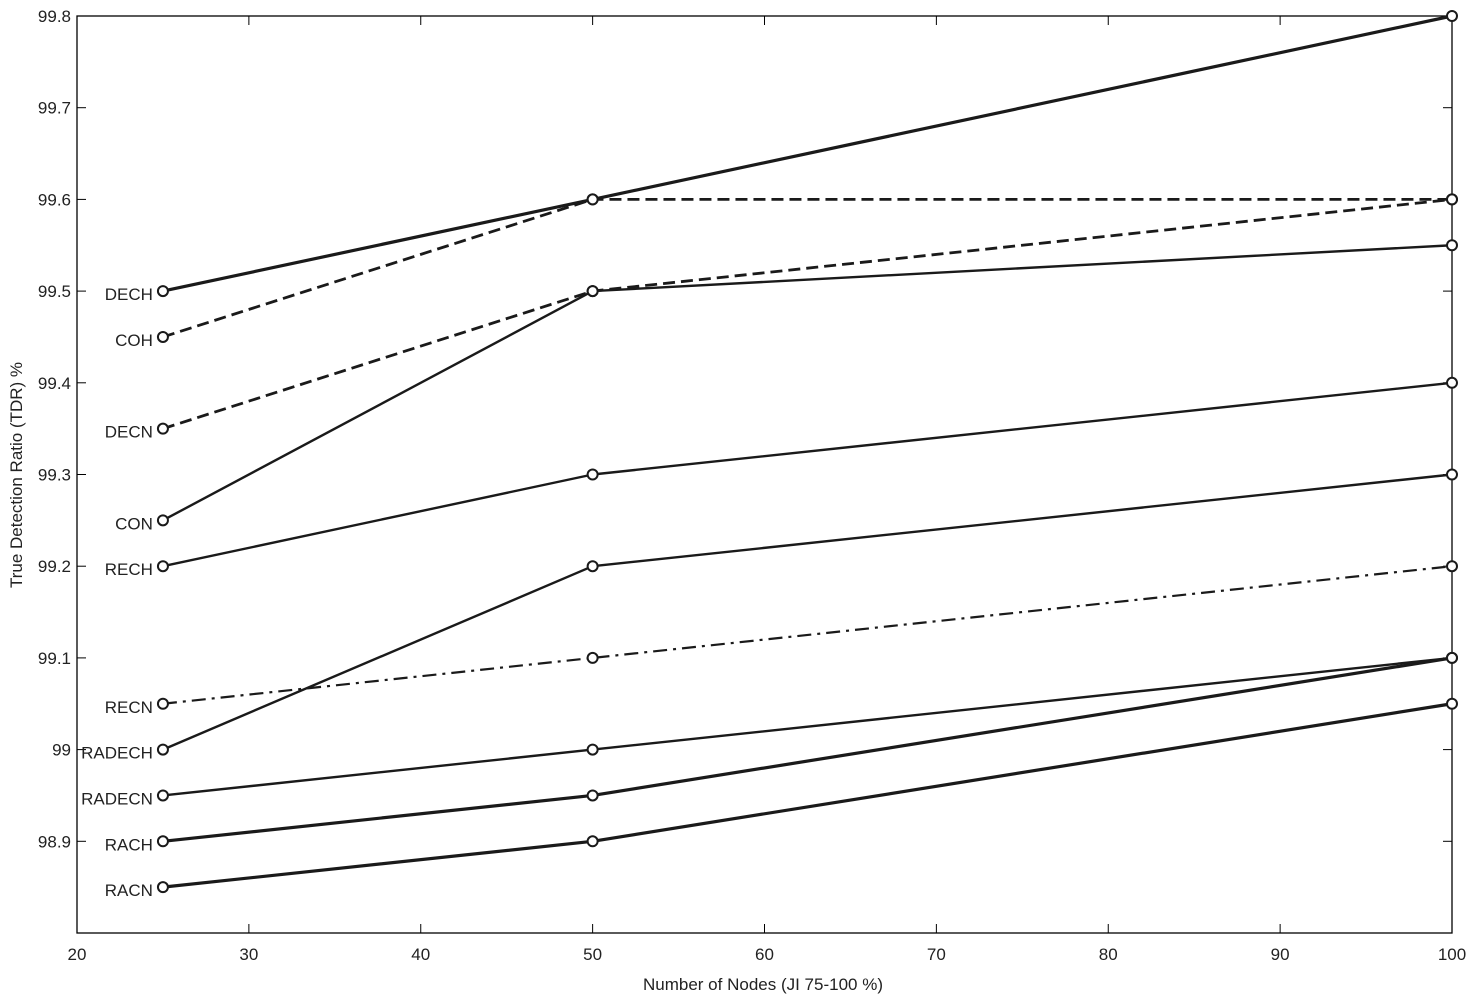 The width and height of the screenshot is (1476, 1000). What do you see at coordinates (129, 844) in the screenshot?
I see `series-label-rach: RACH` at bounding box center [129, 844].